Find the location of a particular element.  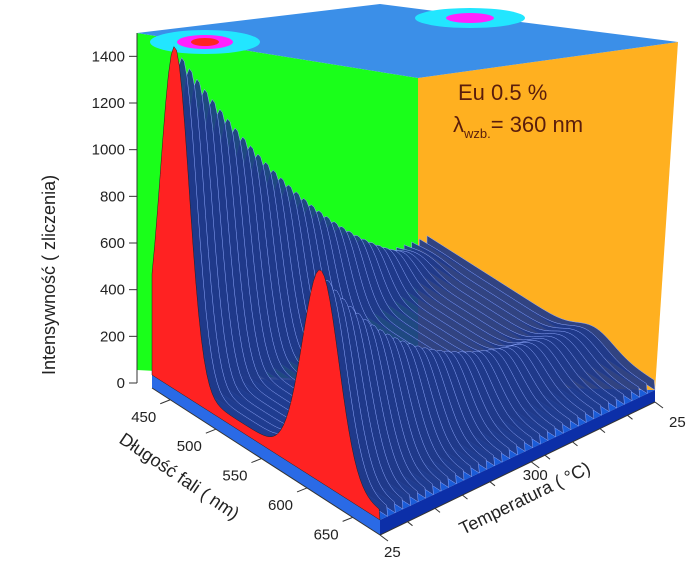

top-face is located at coordinates (407, 41).